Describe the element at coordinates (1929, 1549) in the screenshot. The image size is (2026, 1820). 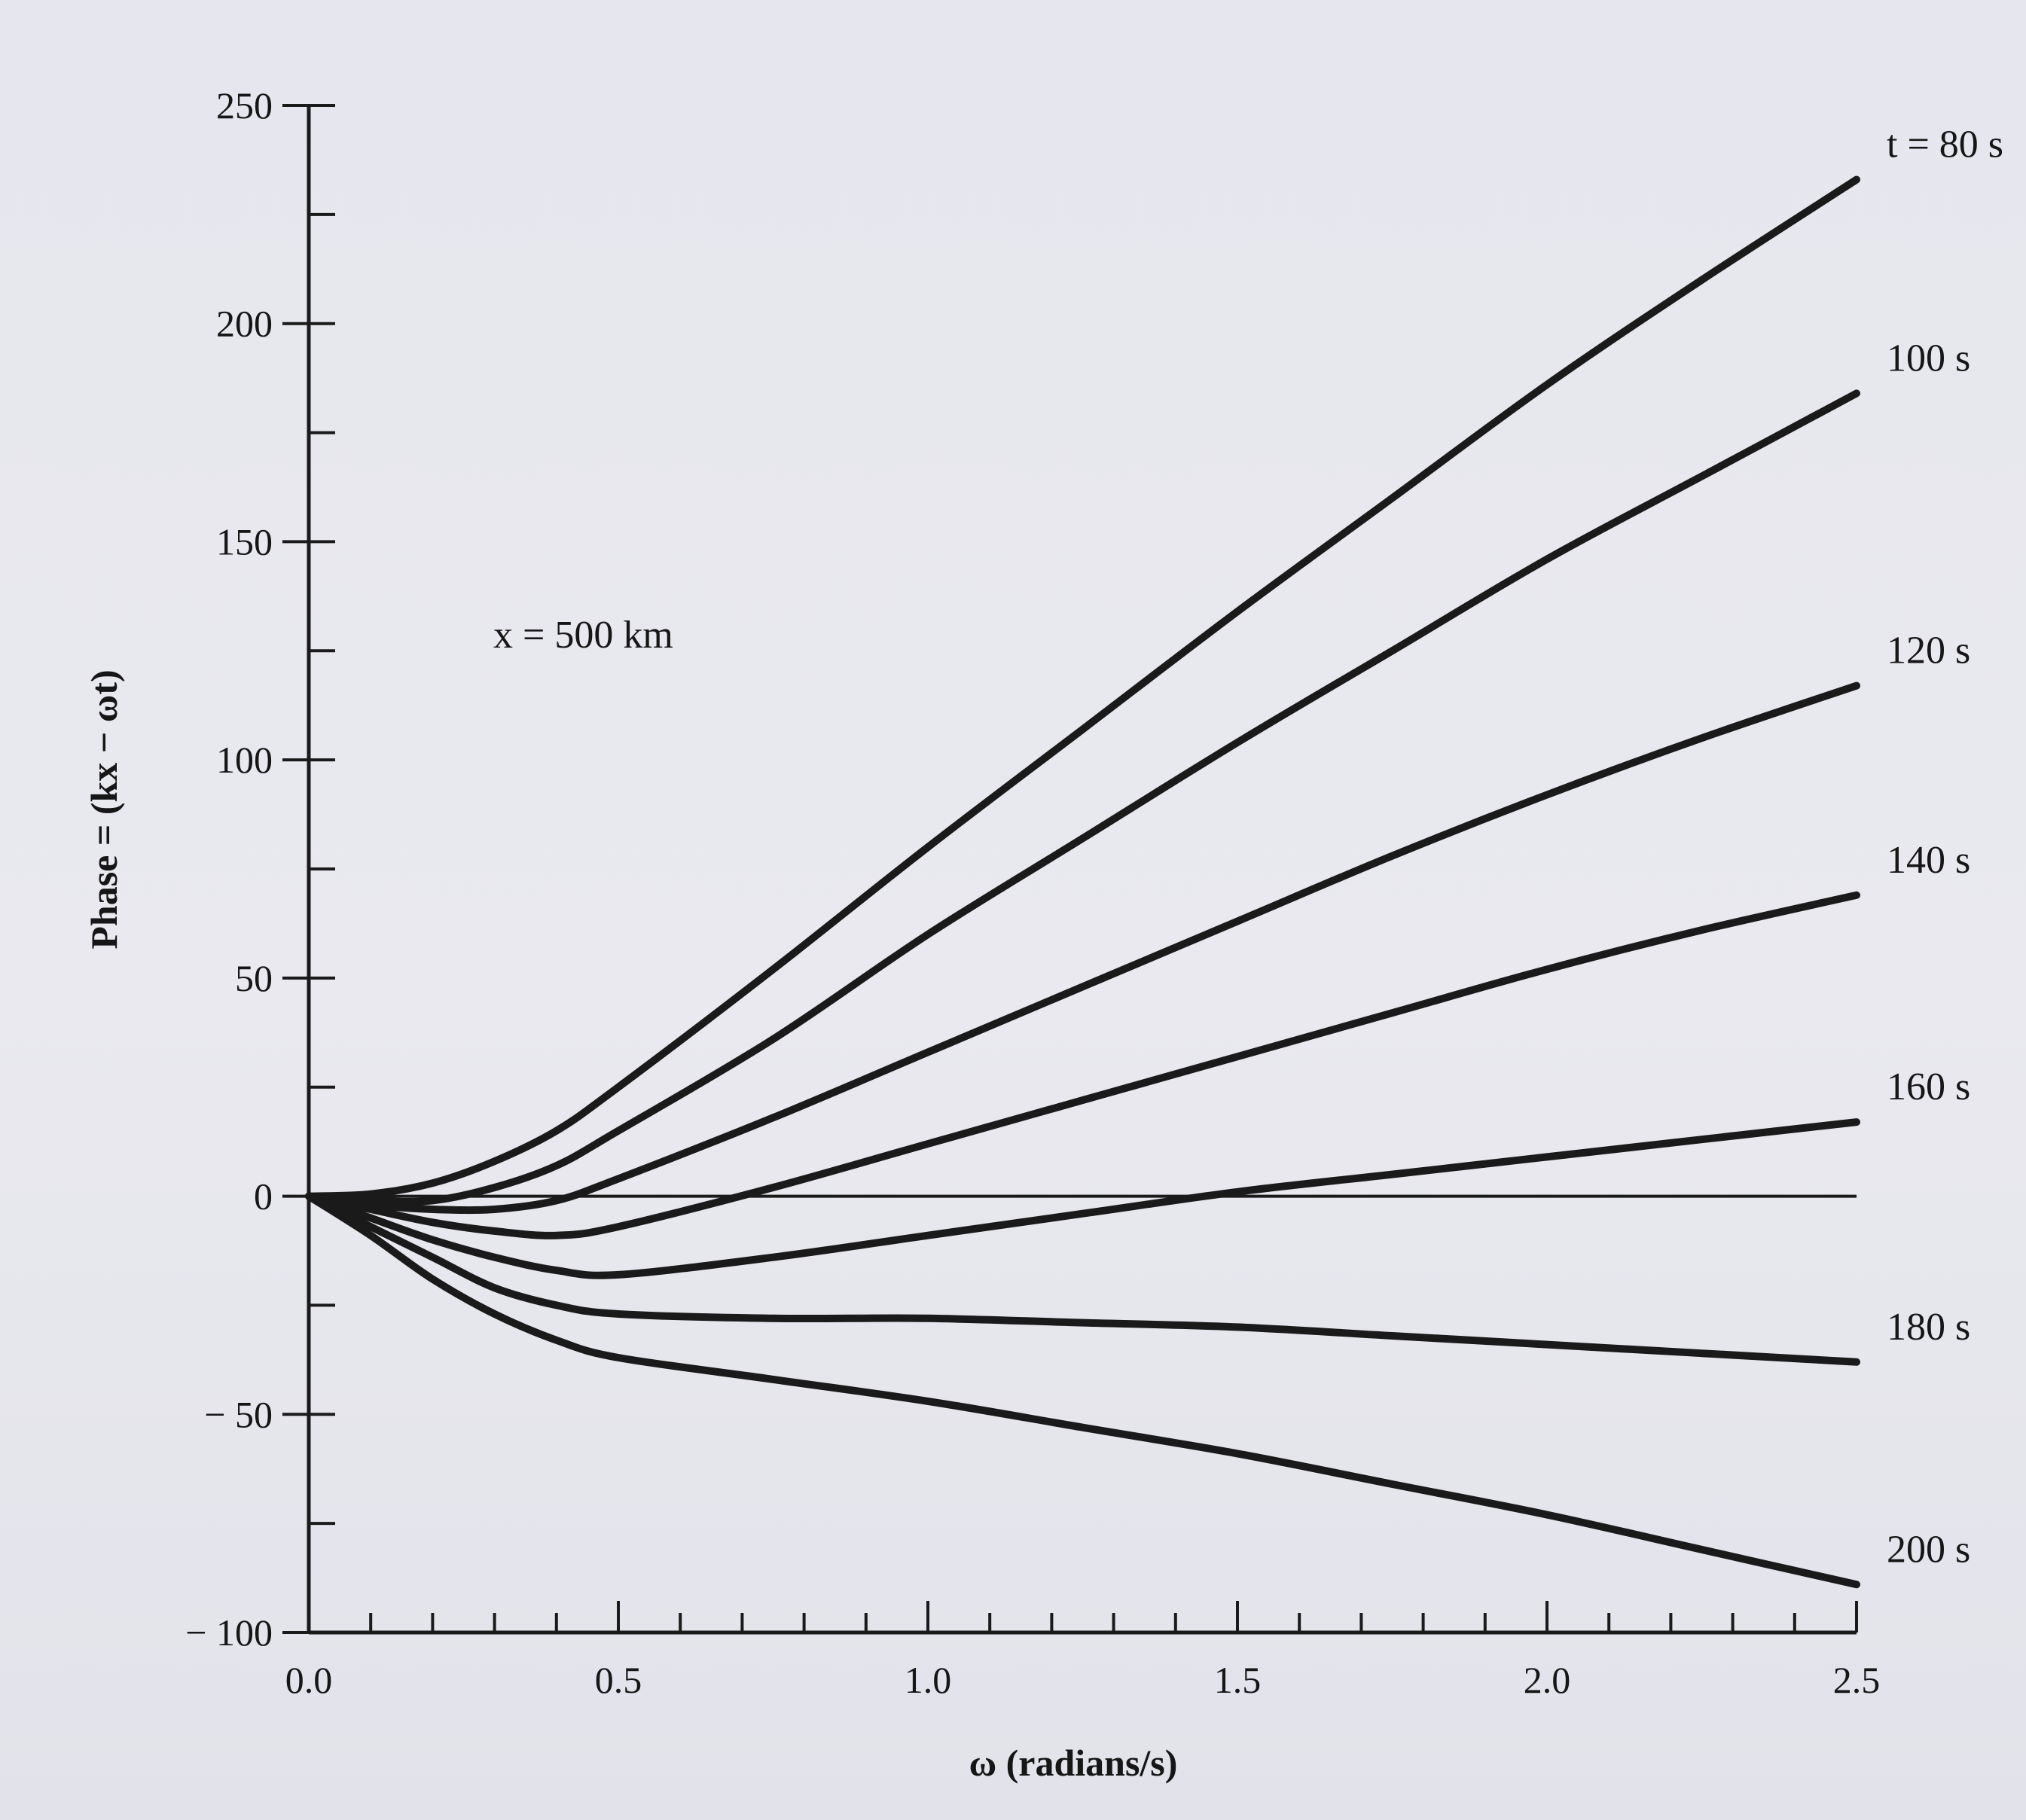
I see `series-label-6: 200 s` at that location.